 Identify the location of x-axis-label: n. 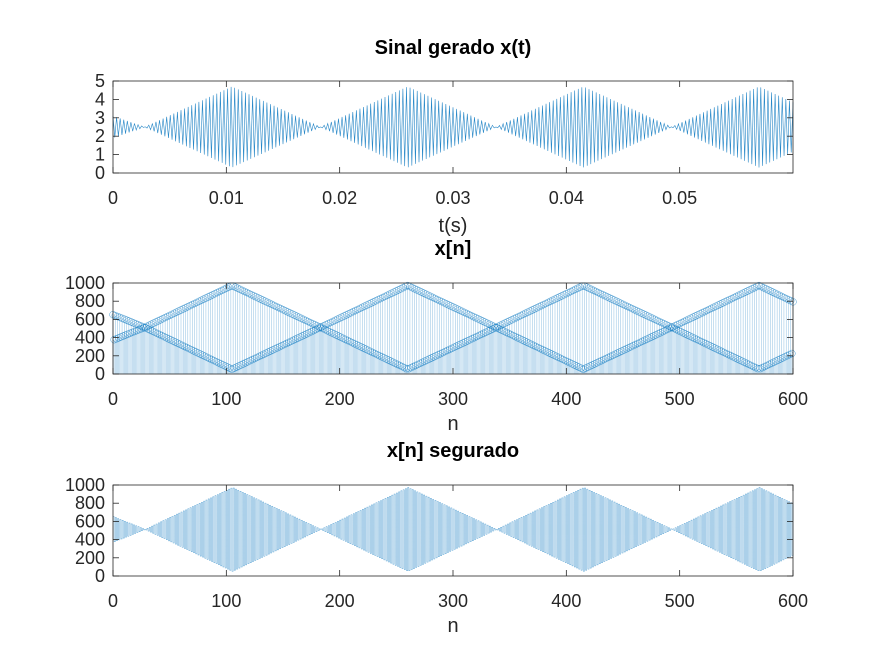
(452, 626).